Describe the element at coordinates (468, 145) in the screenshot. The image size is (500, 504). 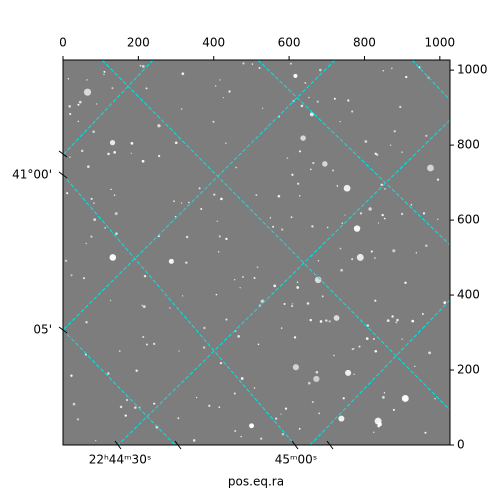
I see `y-tick-label: 800` at that location.